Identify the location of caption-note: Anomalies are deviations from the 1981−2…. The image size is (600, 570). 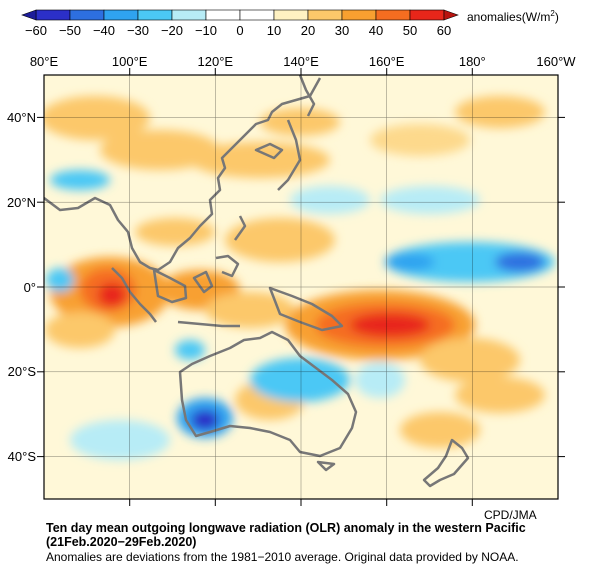
(282, 557).